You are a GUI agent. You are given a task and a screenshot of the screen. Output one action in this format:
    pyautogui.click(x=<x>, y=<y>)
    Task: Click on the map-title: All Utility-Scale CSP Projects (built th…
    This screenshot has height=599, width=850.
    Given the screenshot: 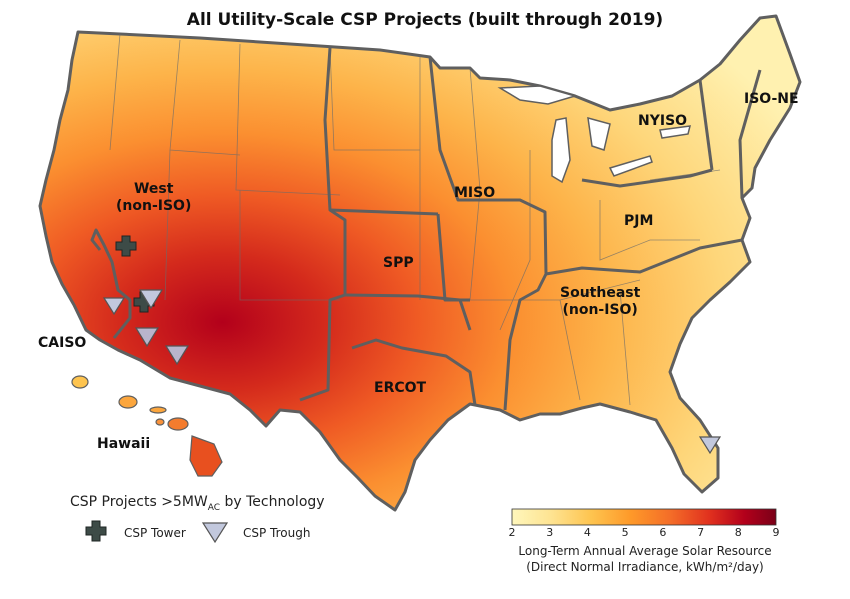 What is the action you would take?
    pyautogui.click(x=425, y=20)
    